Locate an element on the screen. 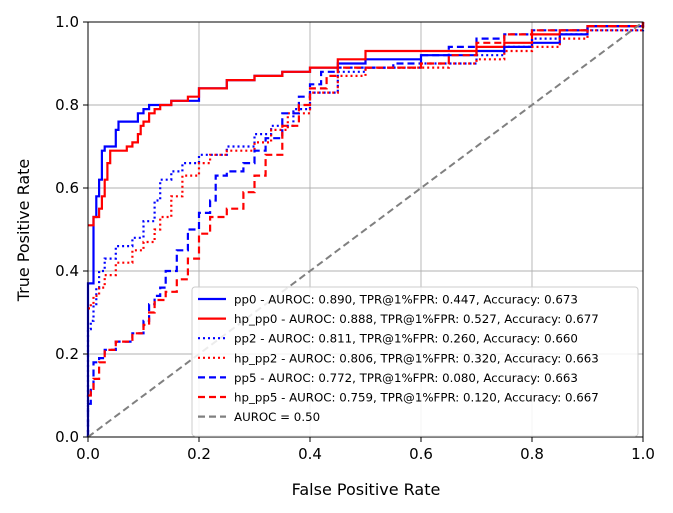 Image resolution: width=673 pixels, height=513 pixels. y-axis-label: True Positive Rate is located at coordinates (23, 231).